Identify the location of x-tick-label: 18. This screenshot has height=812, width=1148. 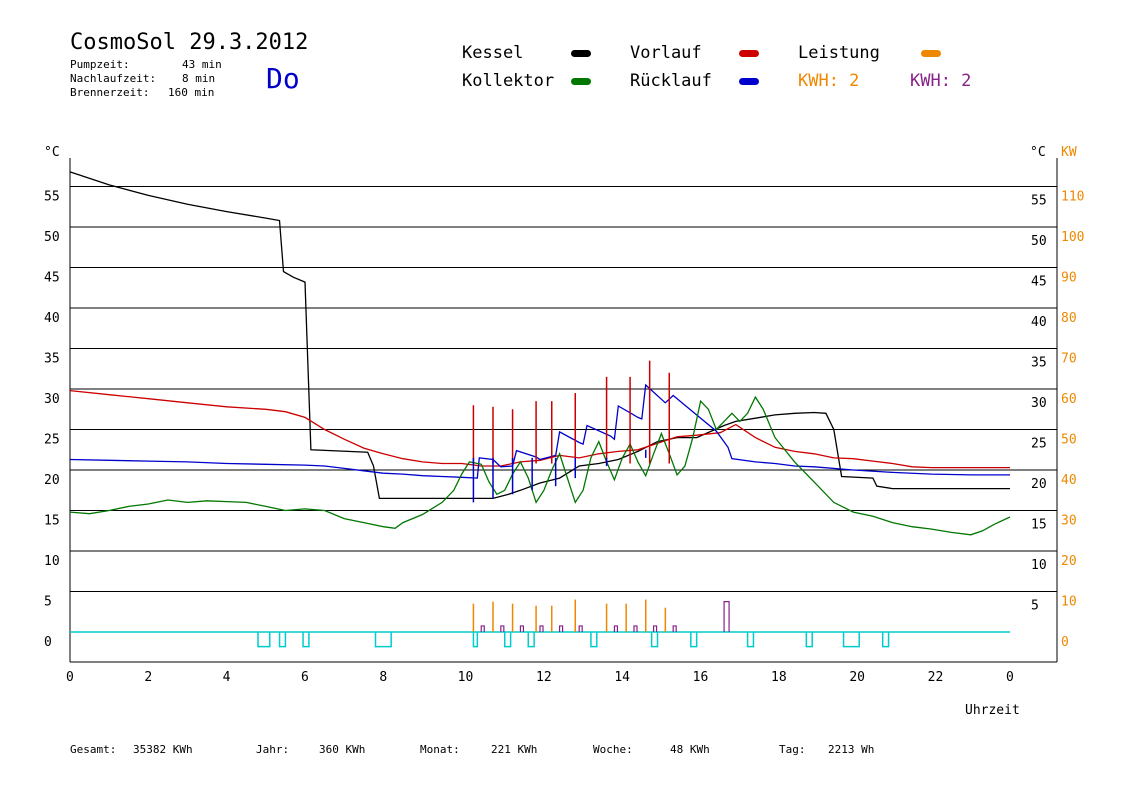
(779, 677).